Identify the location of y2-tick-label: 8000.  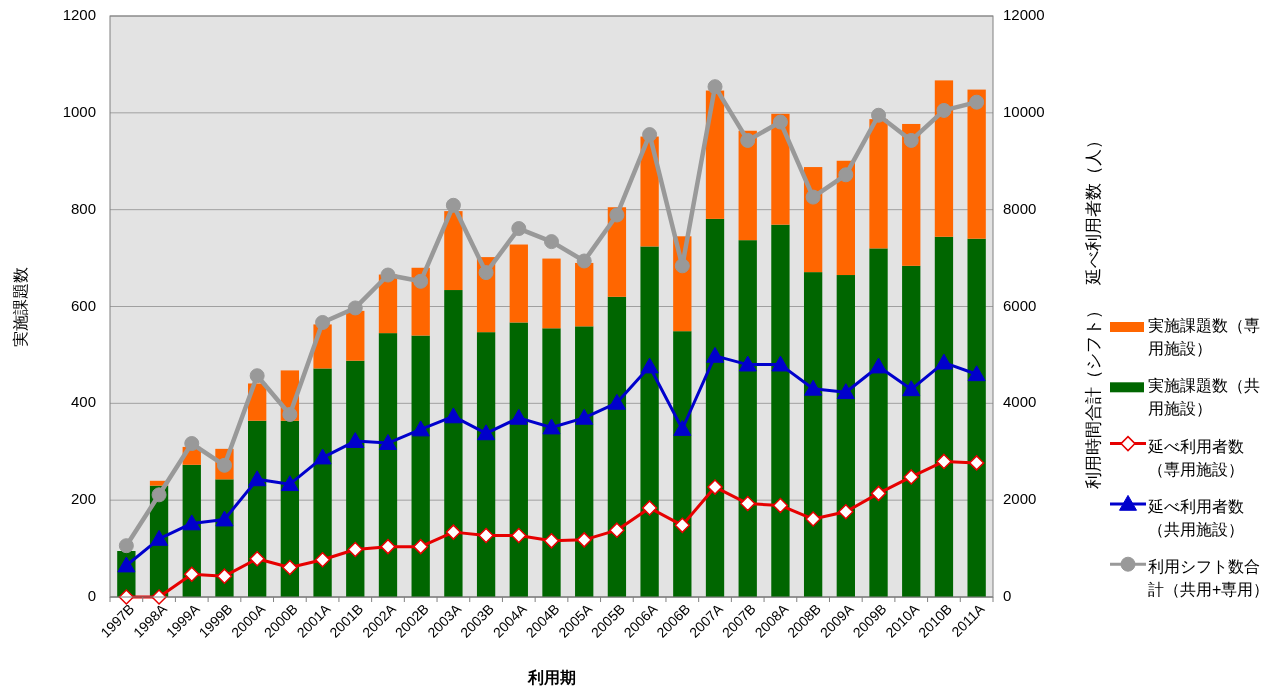
(1020, 208).